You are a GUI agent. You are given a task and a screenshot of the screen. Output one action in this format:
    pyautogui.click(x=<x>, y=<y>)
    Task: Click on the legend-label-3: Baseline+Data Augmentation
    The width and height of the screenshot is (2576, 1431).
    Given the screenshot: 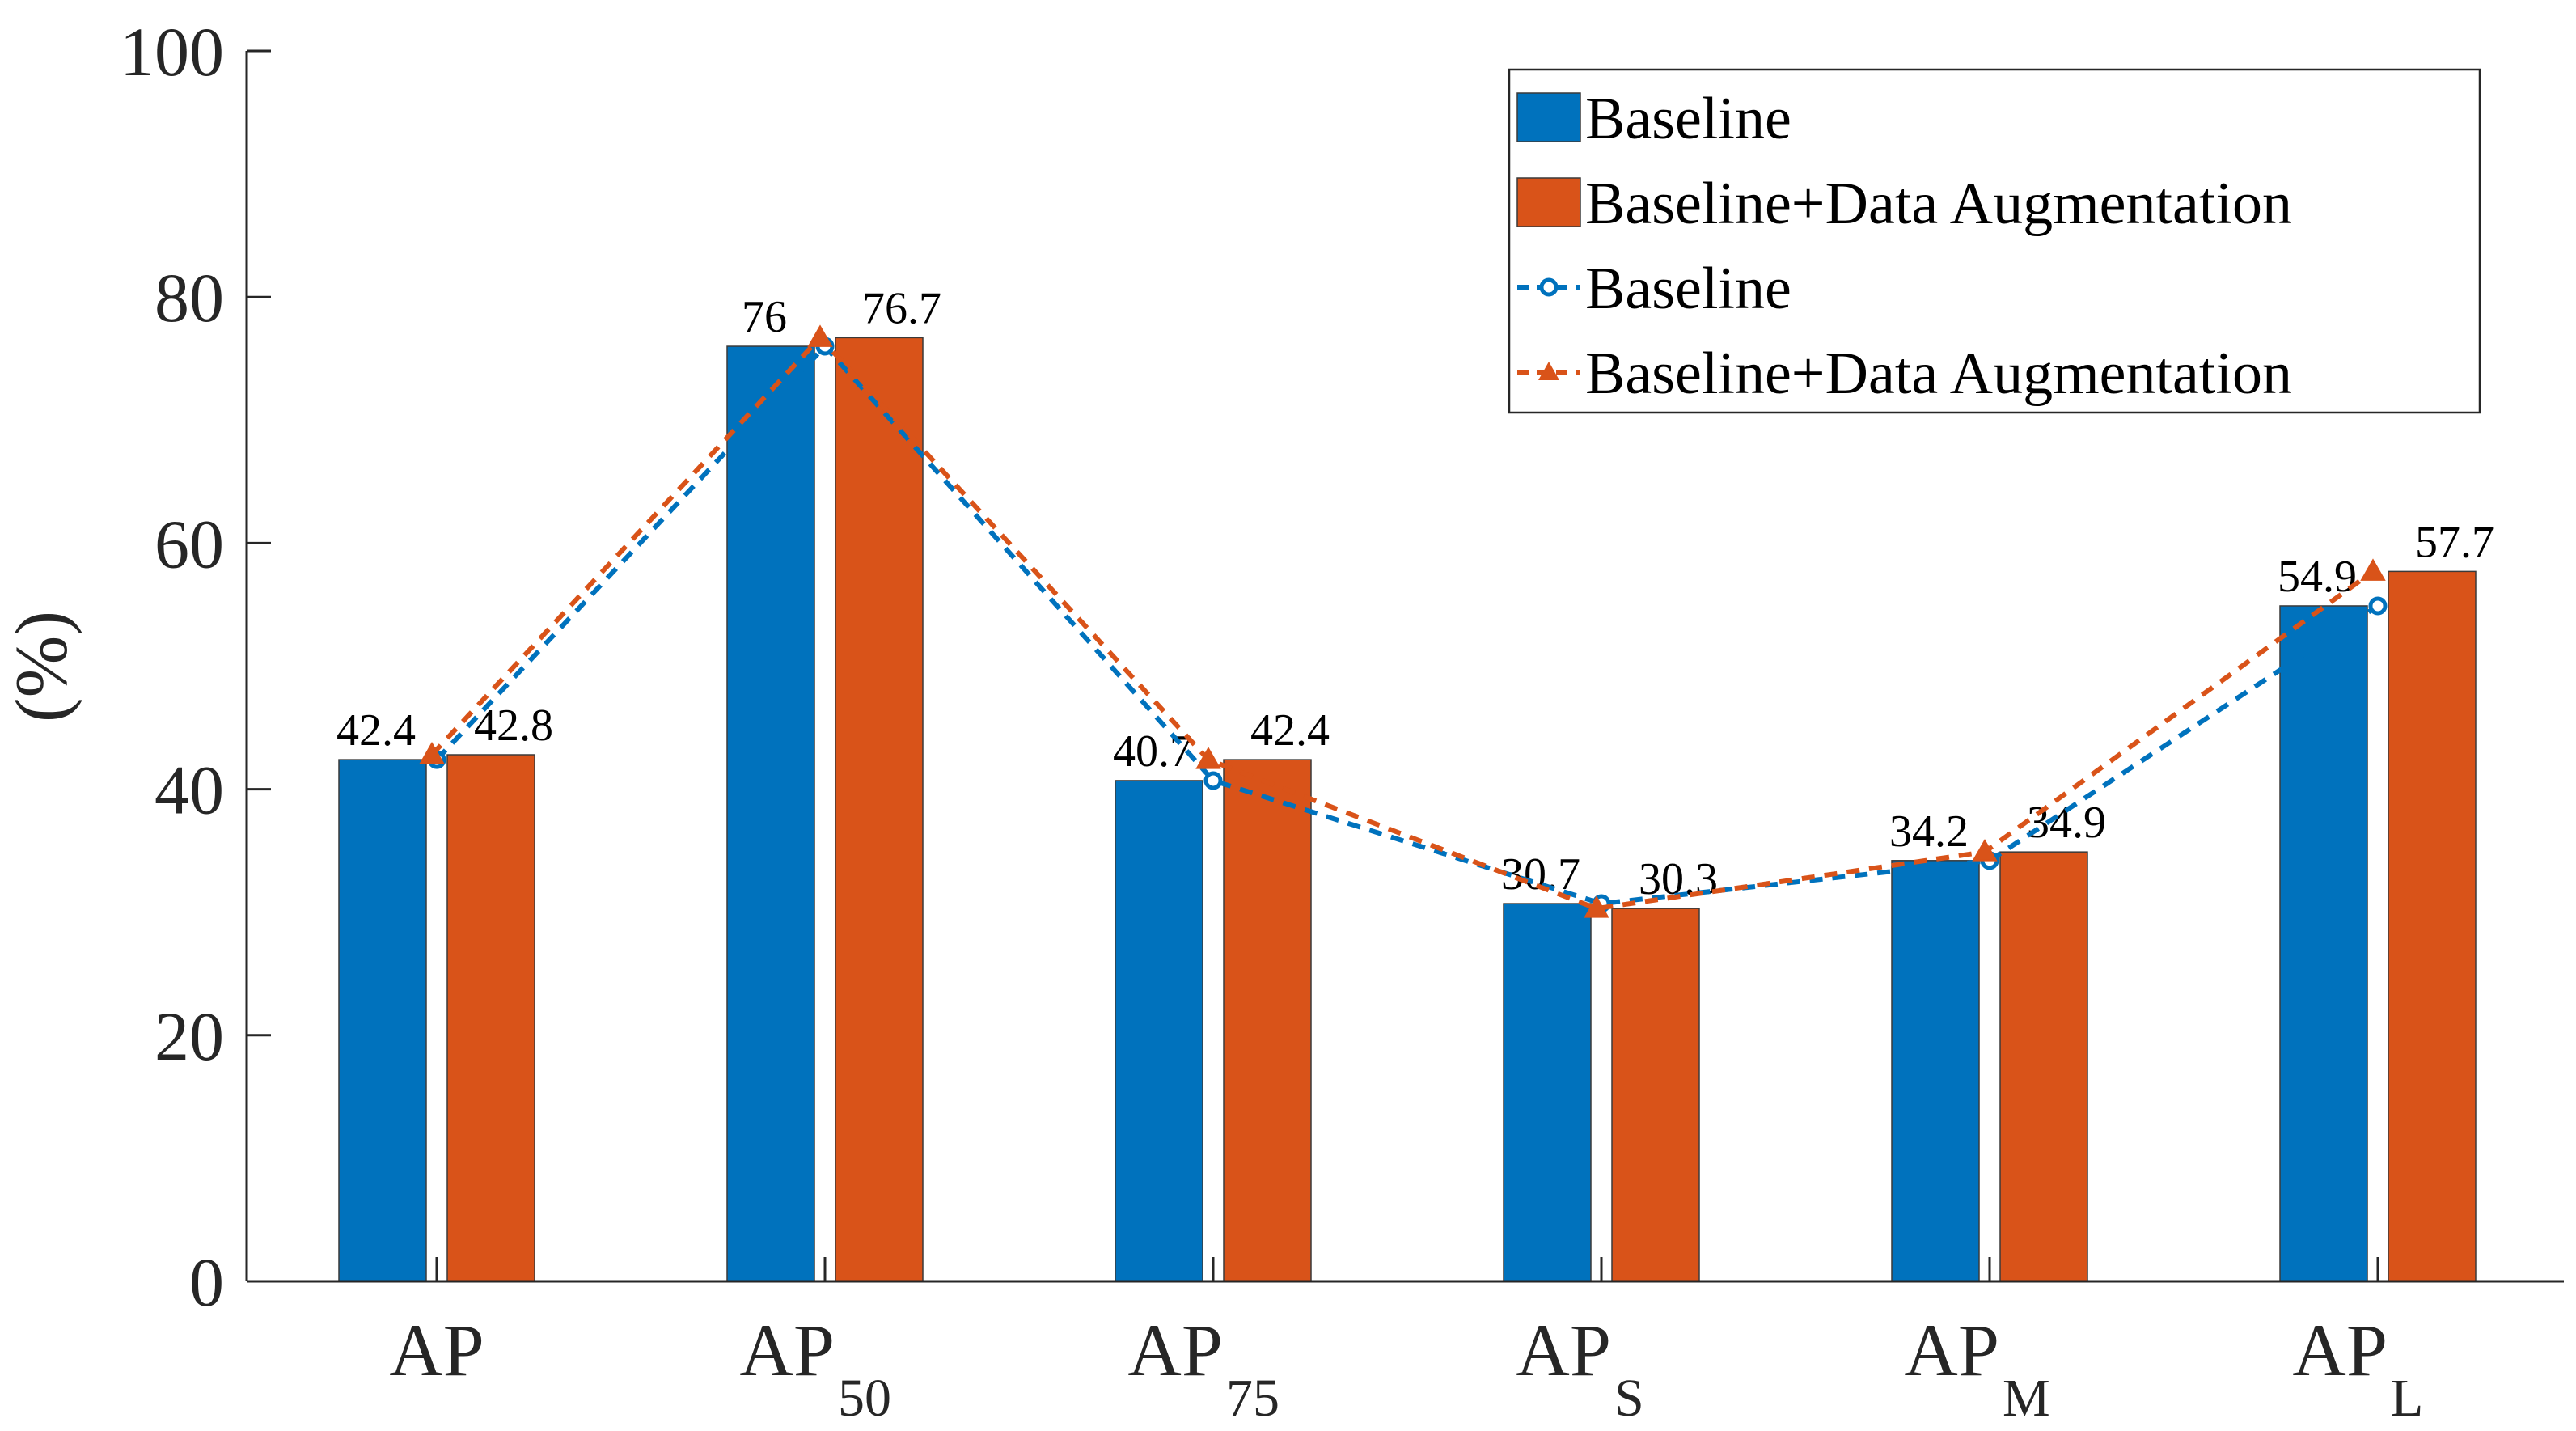 What is the action you would take?
    pyautogui.click(x=1939, y=374)
    